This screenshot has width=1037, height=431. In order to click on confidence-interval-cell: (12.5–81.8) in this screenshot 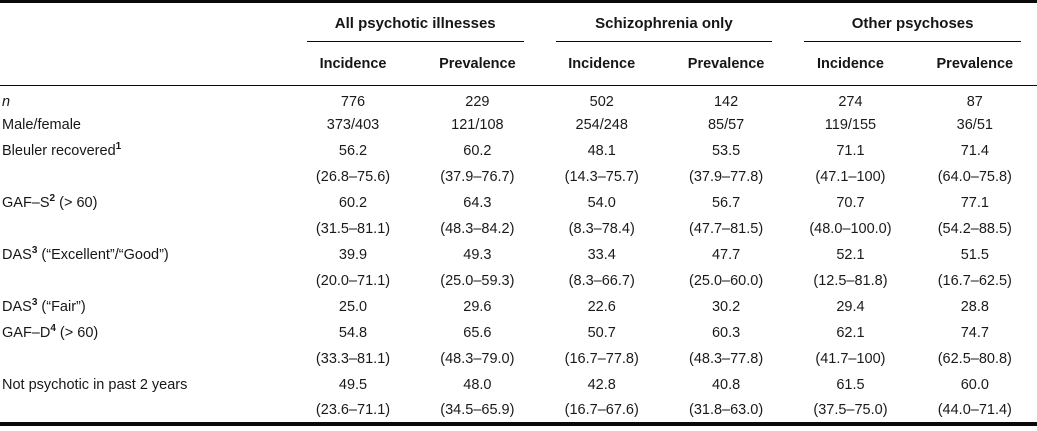, I will do `click(850, 280)`.